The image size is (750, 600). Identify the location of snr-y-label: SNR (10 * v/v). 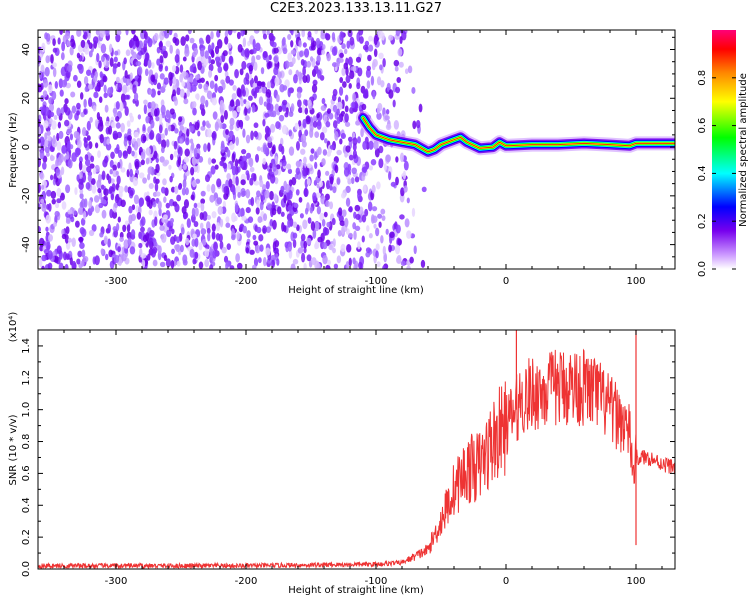
(13, 449).